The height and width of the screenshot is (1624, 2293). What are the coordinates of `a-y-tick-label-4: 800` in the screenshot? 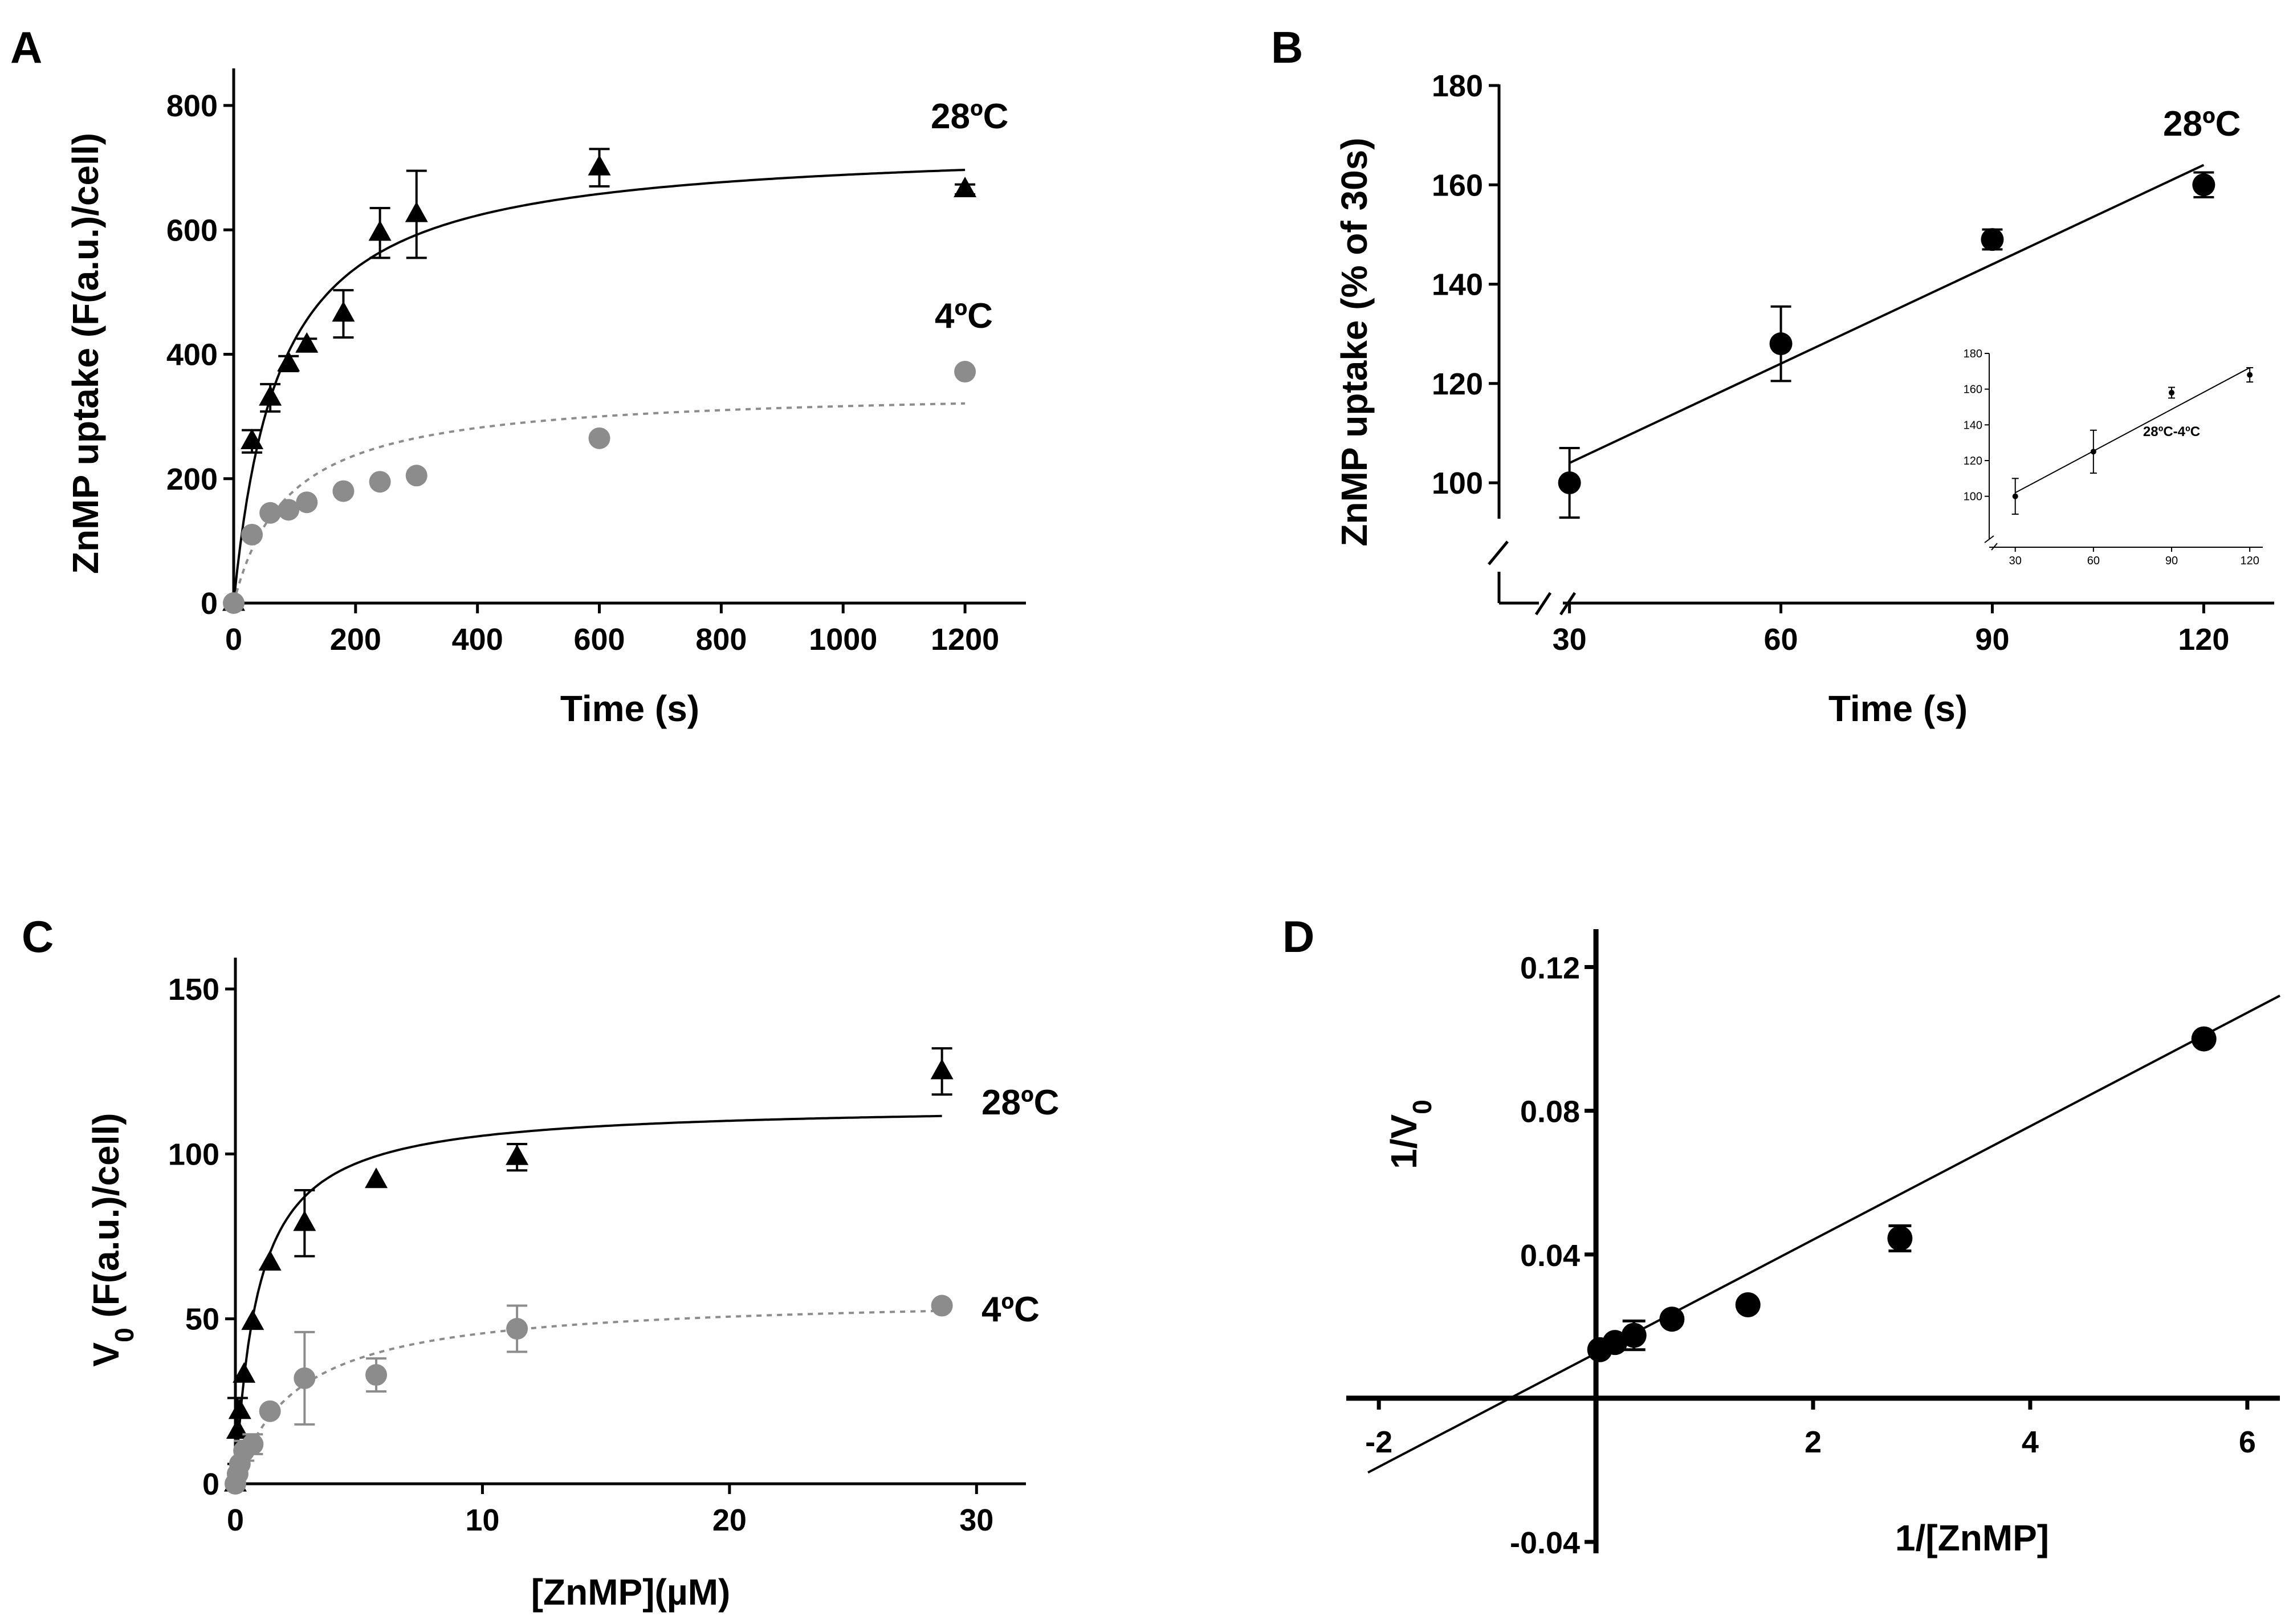 It's located at (192, 106).